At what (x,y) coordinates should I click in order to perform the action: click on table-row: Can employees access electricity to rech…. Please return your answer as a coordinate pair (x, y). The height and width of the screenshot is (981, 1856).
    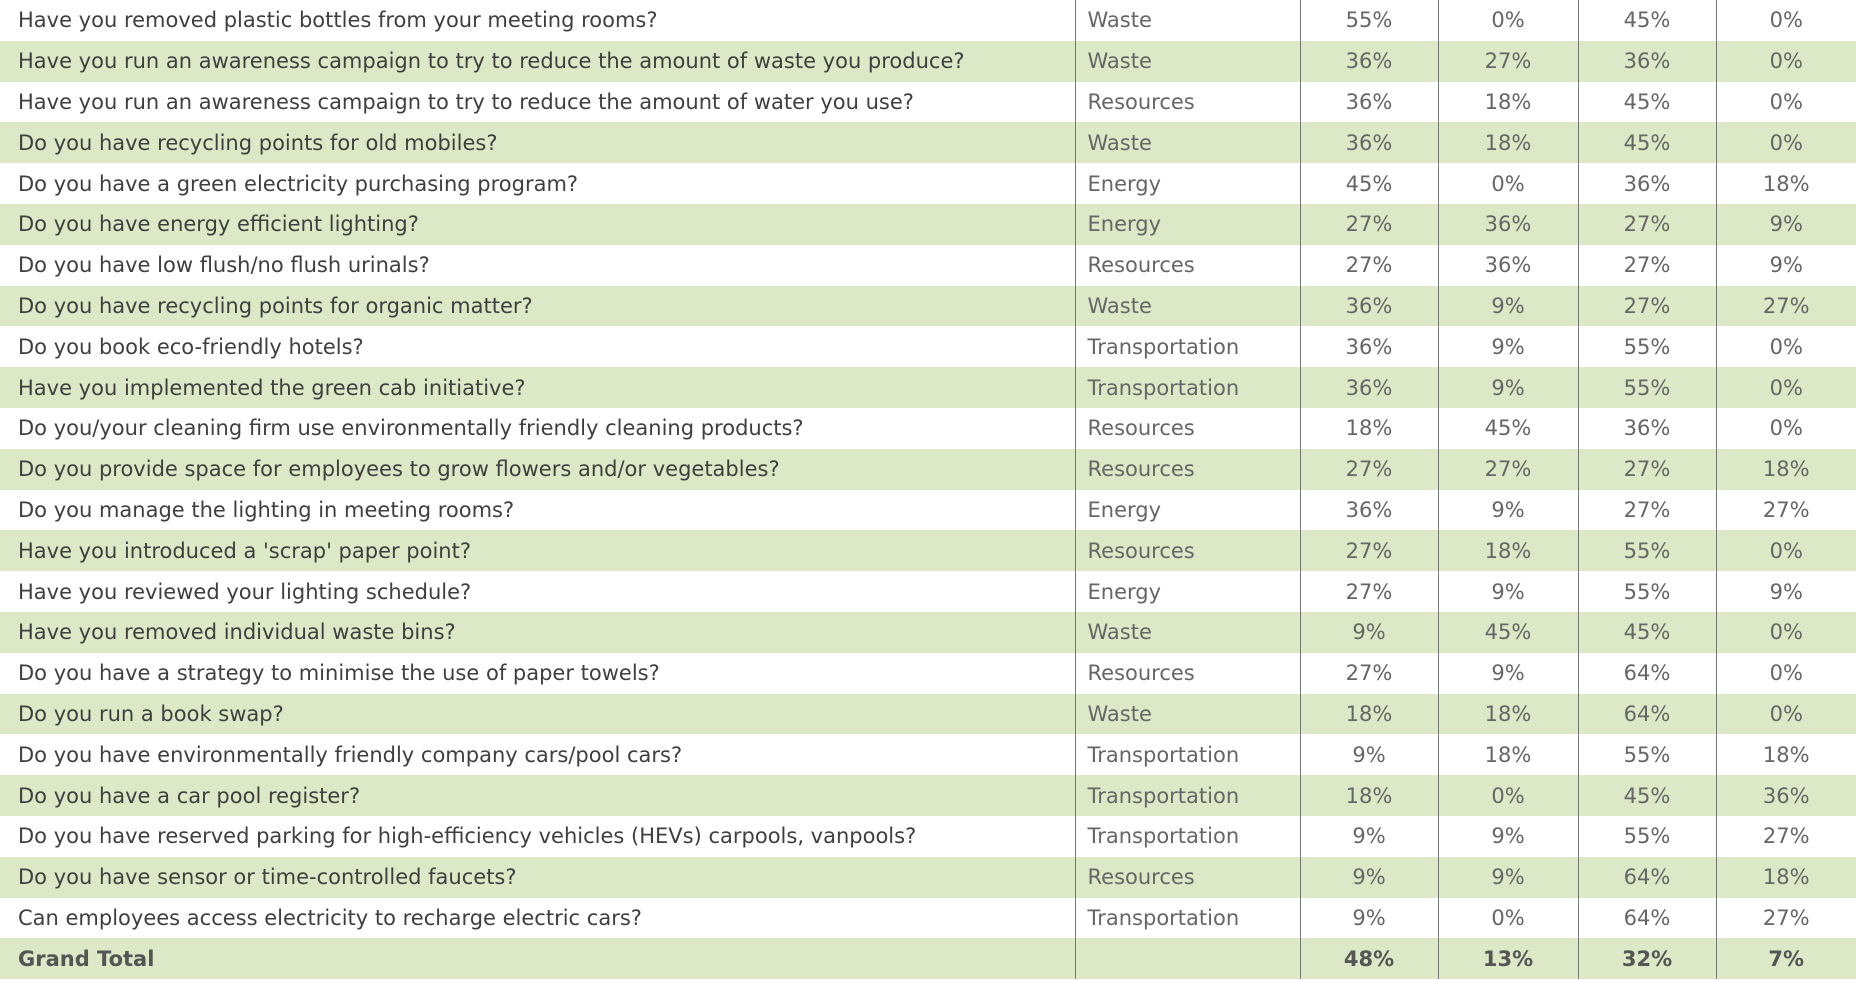
    Looking at the image, I should click on (928, 918).